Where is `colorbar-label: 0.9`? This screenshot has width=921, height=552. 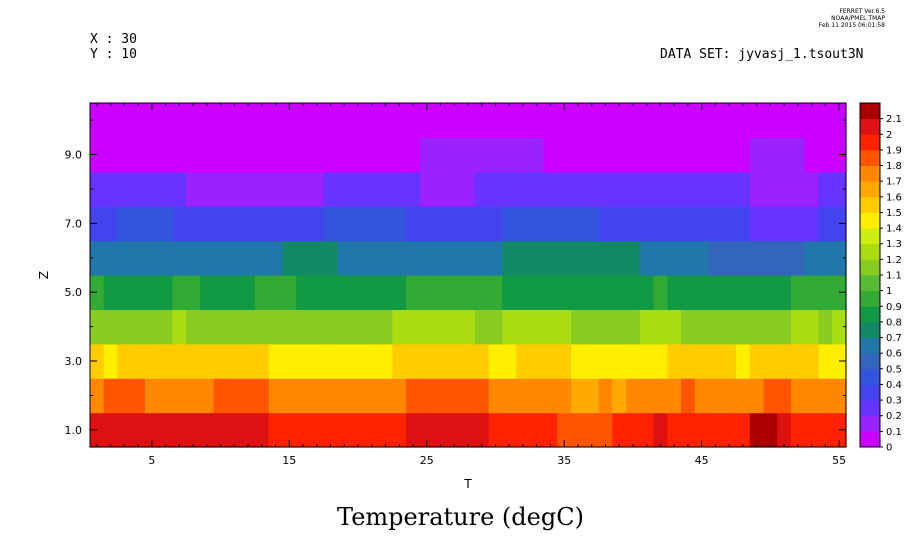 colorbar-label: 0.9 is located at coordinates (894, 307).